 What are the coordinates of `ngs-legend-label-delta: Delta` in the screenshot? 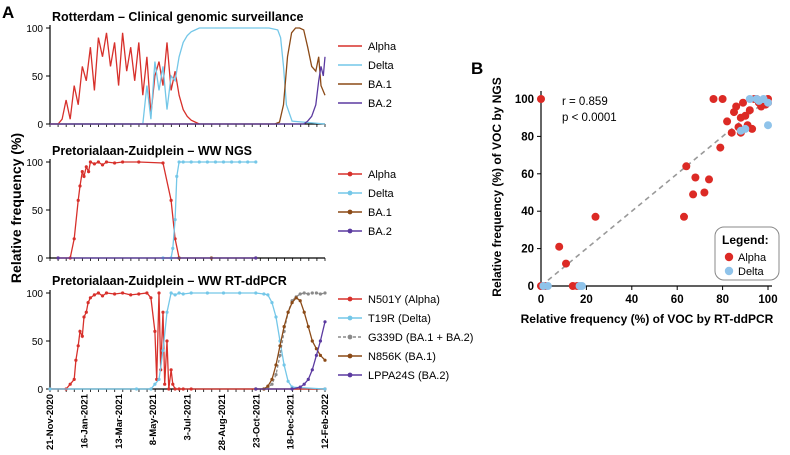 It's located at (381, 194).